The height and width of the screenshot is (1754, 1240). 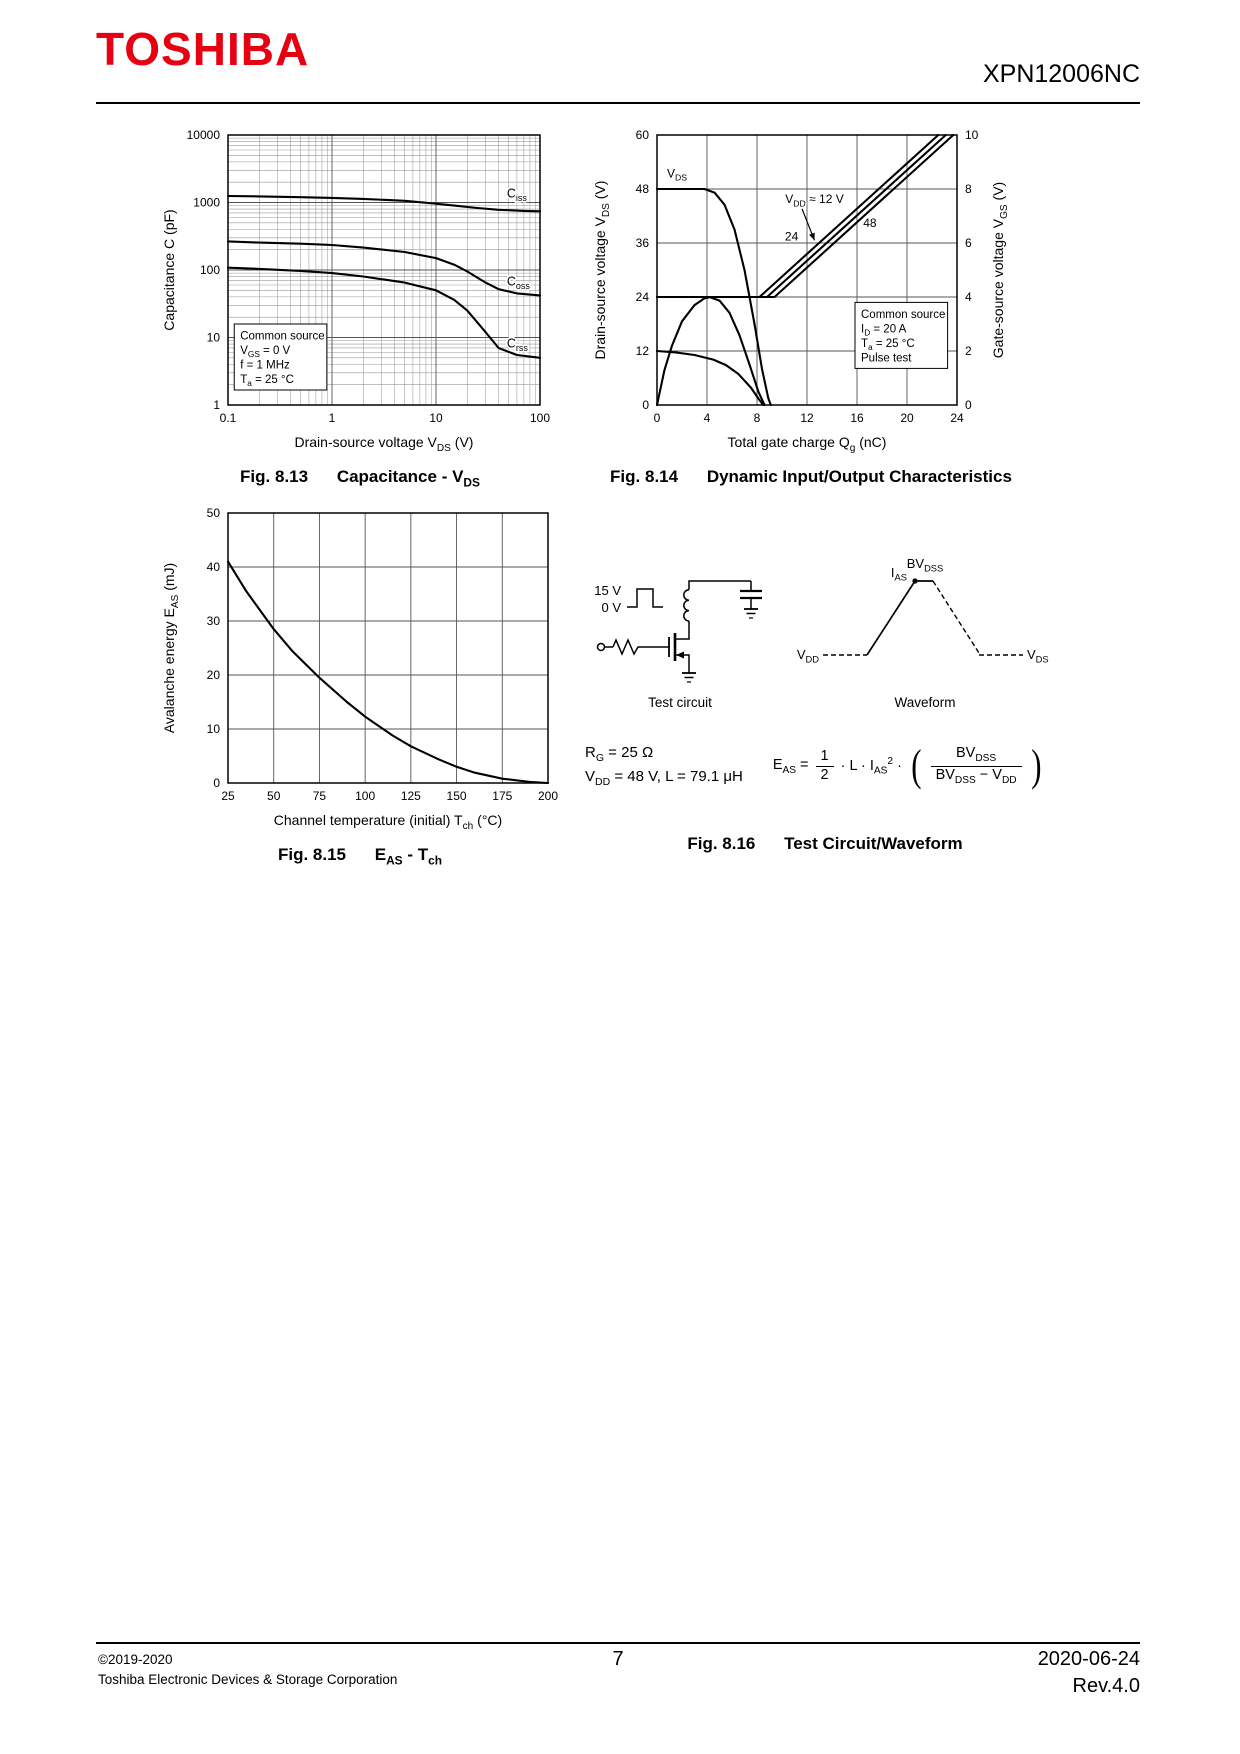 What do you see at coordinates (808, 656) in the screenshot?
I see `svg-text: VDD` at bounding box center [808, 656].